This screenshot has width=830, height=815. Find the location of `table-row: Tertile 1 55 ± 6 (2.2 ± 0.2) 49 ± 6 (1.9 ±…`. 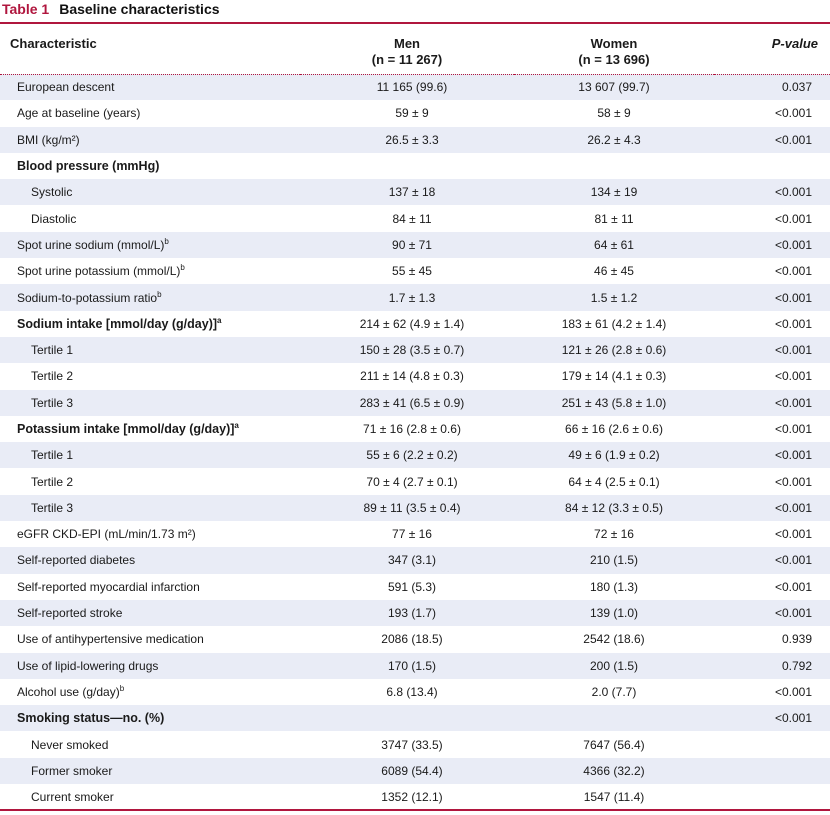

table-row: Tertile 1 55 ± 6 (2.2 ± 0.2) 49 ± 6 (1.9 ±… is located at coordinates (415, 455).